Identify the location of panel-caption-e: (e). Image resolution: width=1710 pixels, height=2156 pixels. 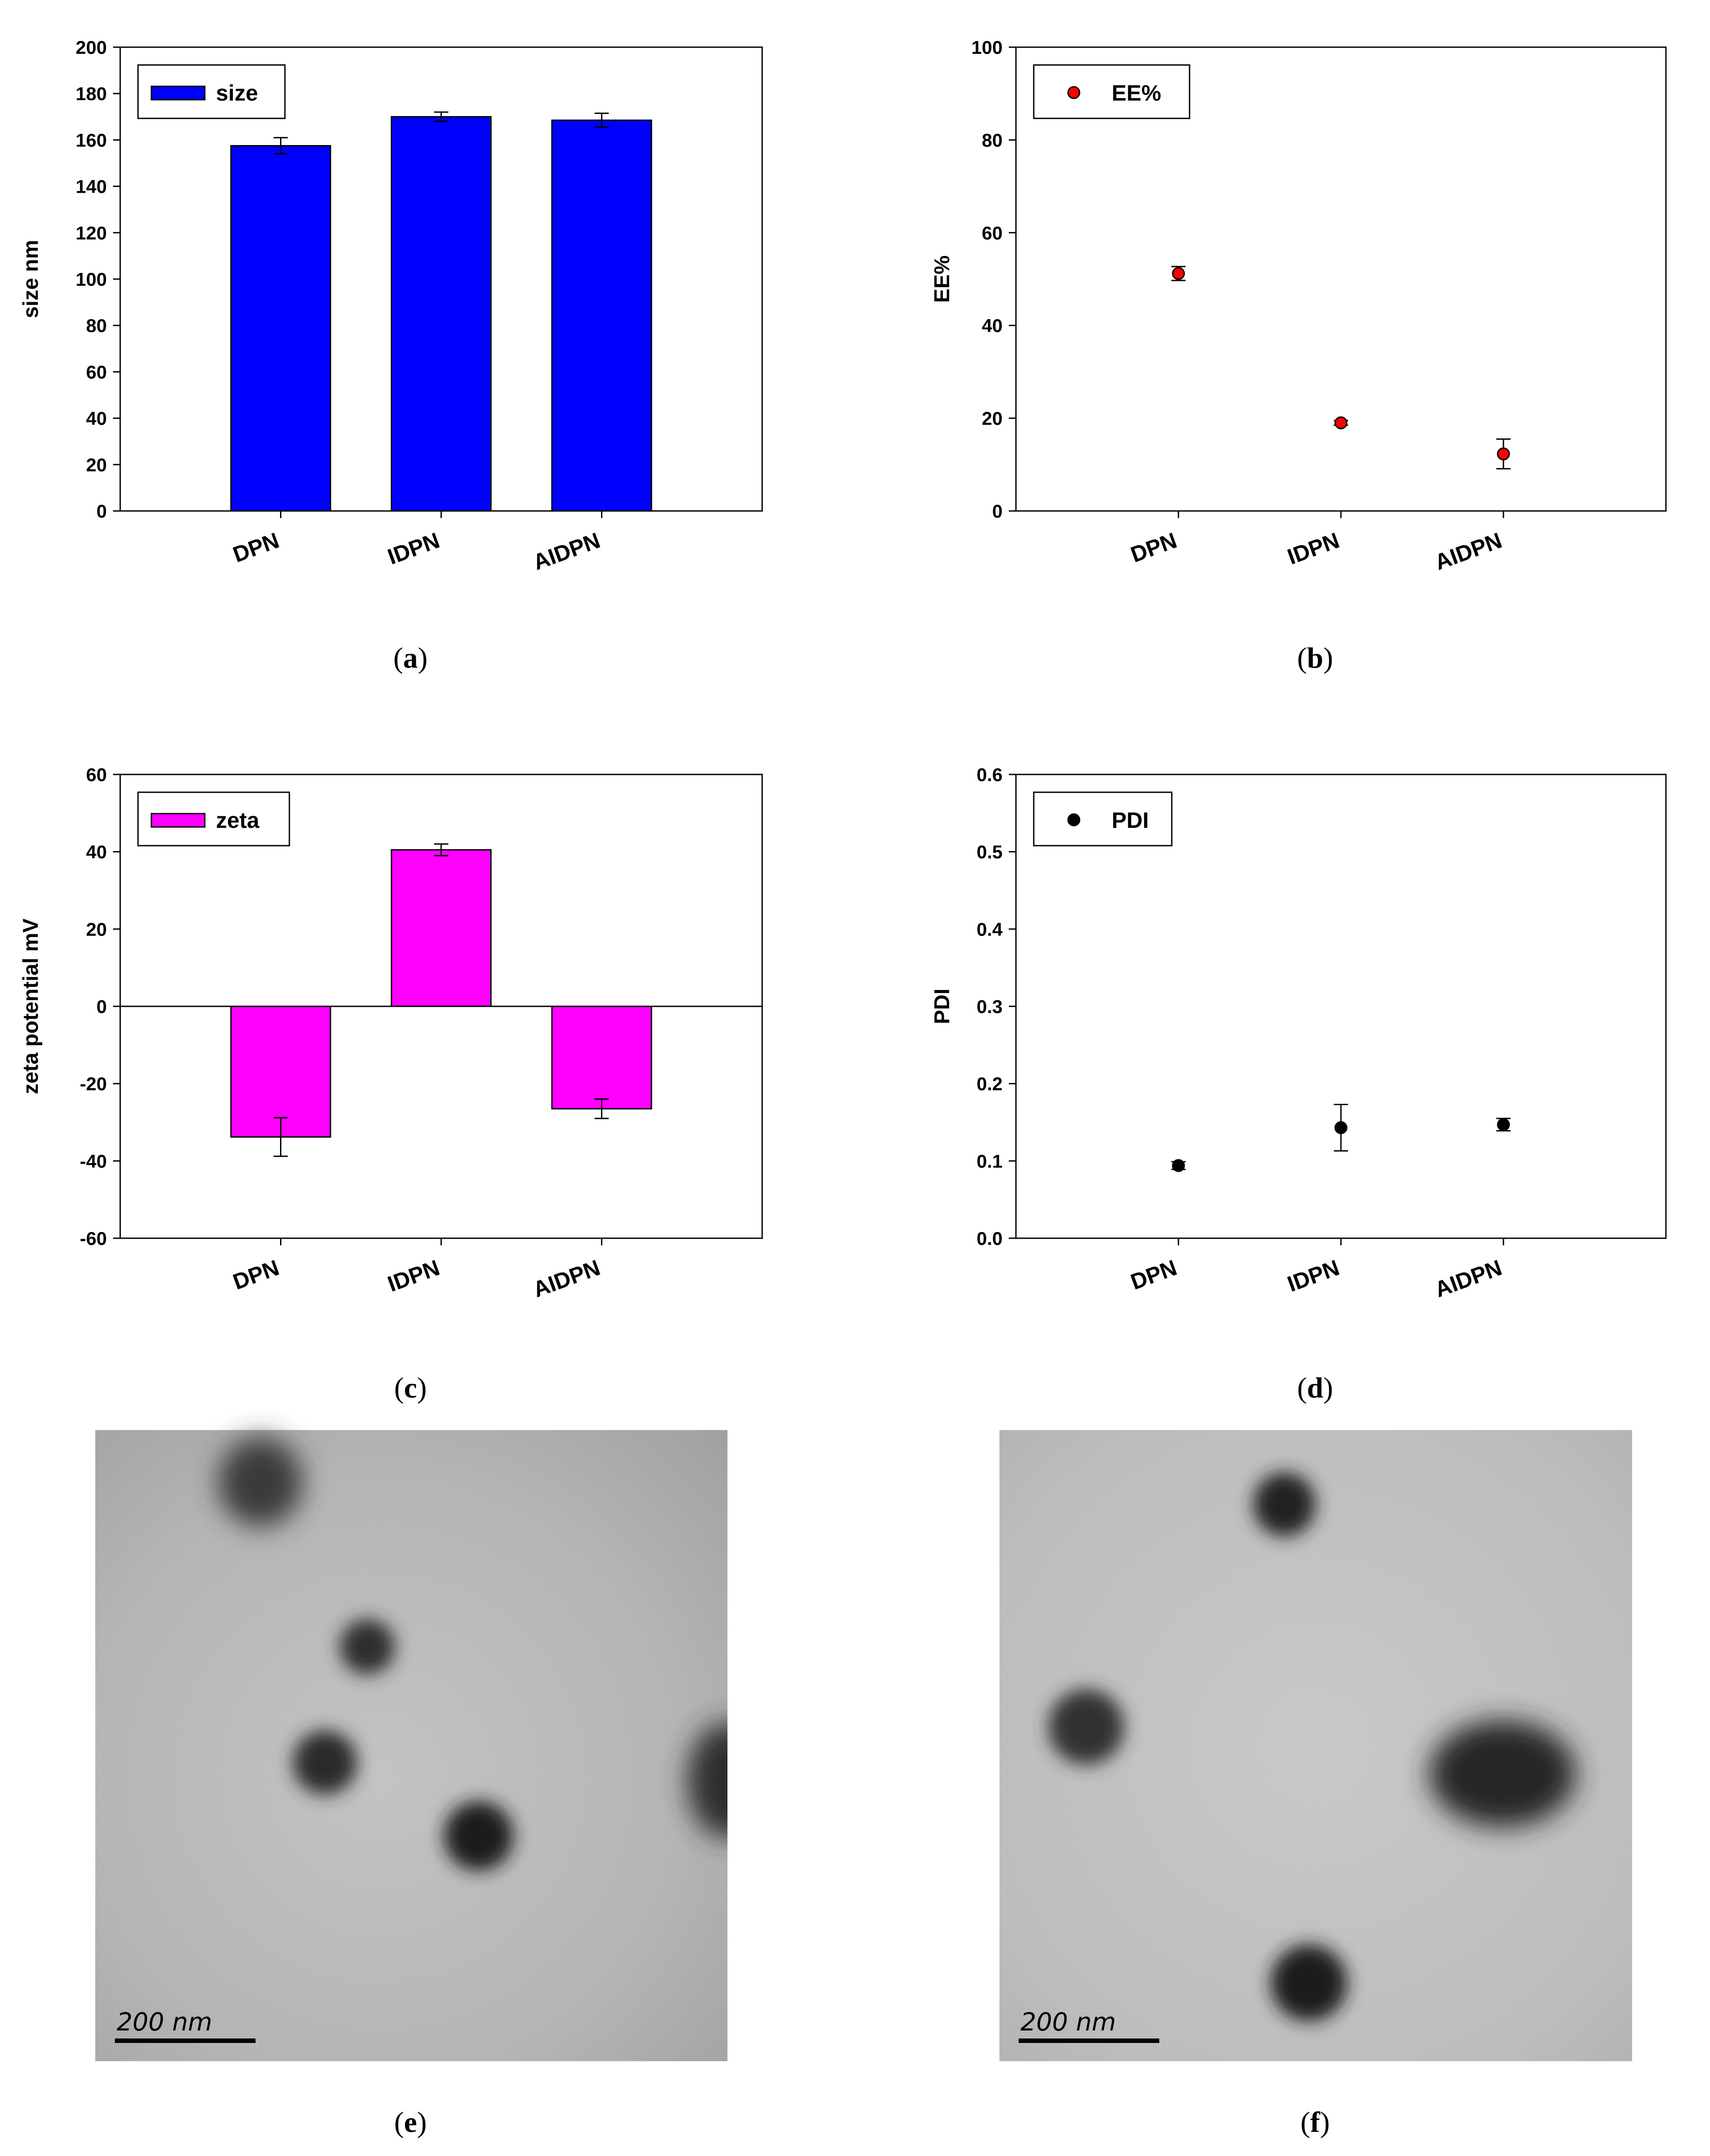
(410, 2122).